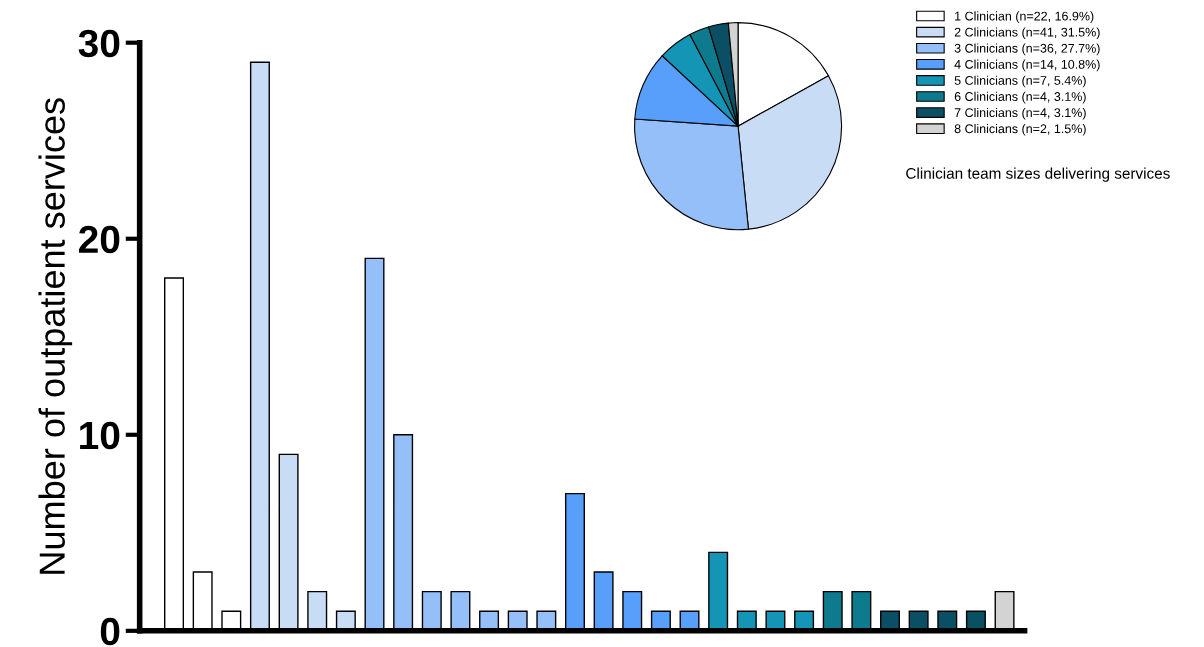 The image size is (1204, 647). I want to click on legend-label: 7 Clinicians (n=4, 3.1%), so click(1020, 113).